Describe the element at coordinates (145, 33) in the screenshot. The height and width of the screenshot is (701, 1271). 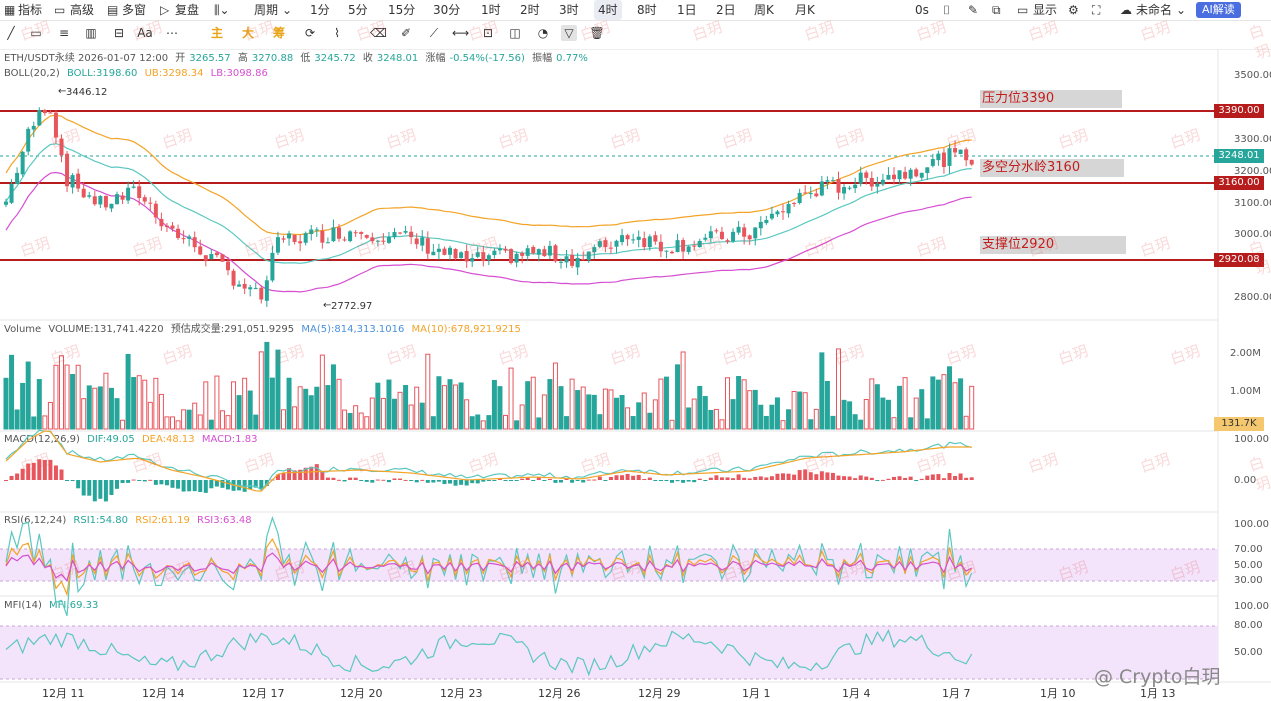
I see `text-tool-icon: Aa` at that location.